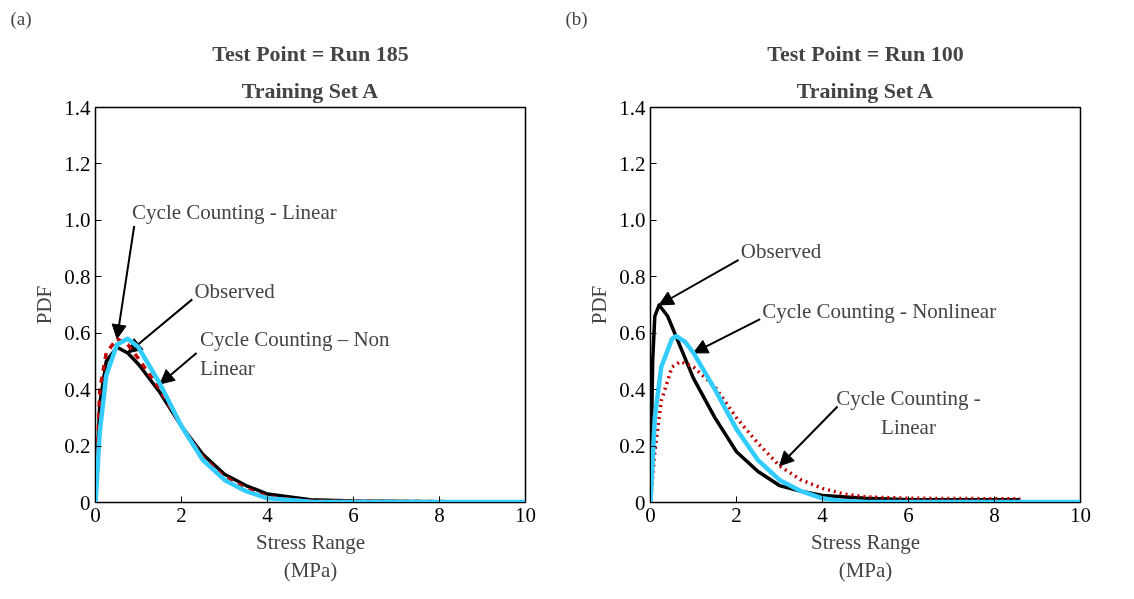  Describe the element at coordinates (865, 53) in the screenshot. I see `chart-title: Test Point = Run 100` at that location.